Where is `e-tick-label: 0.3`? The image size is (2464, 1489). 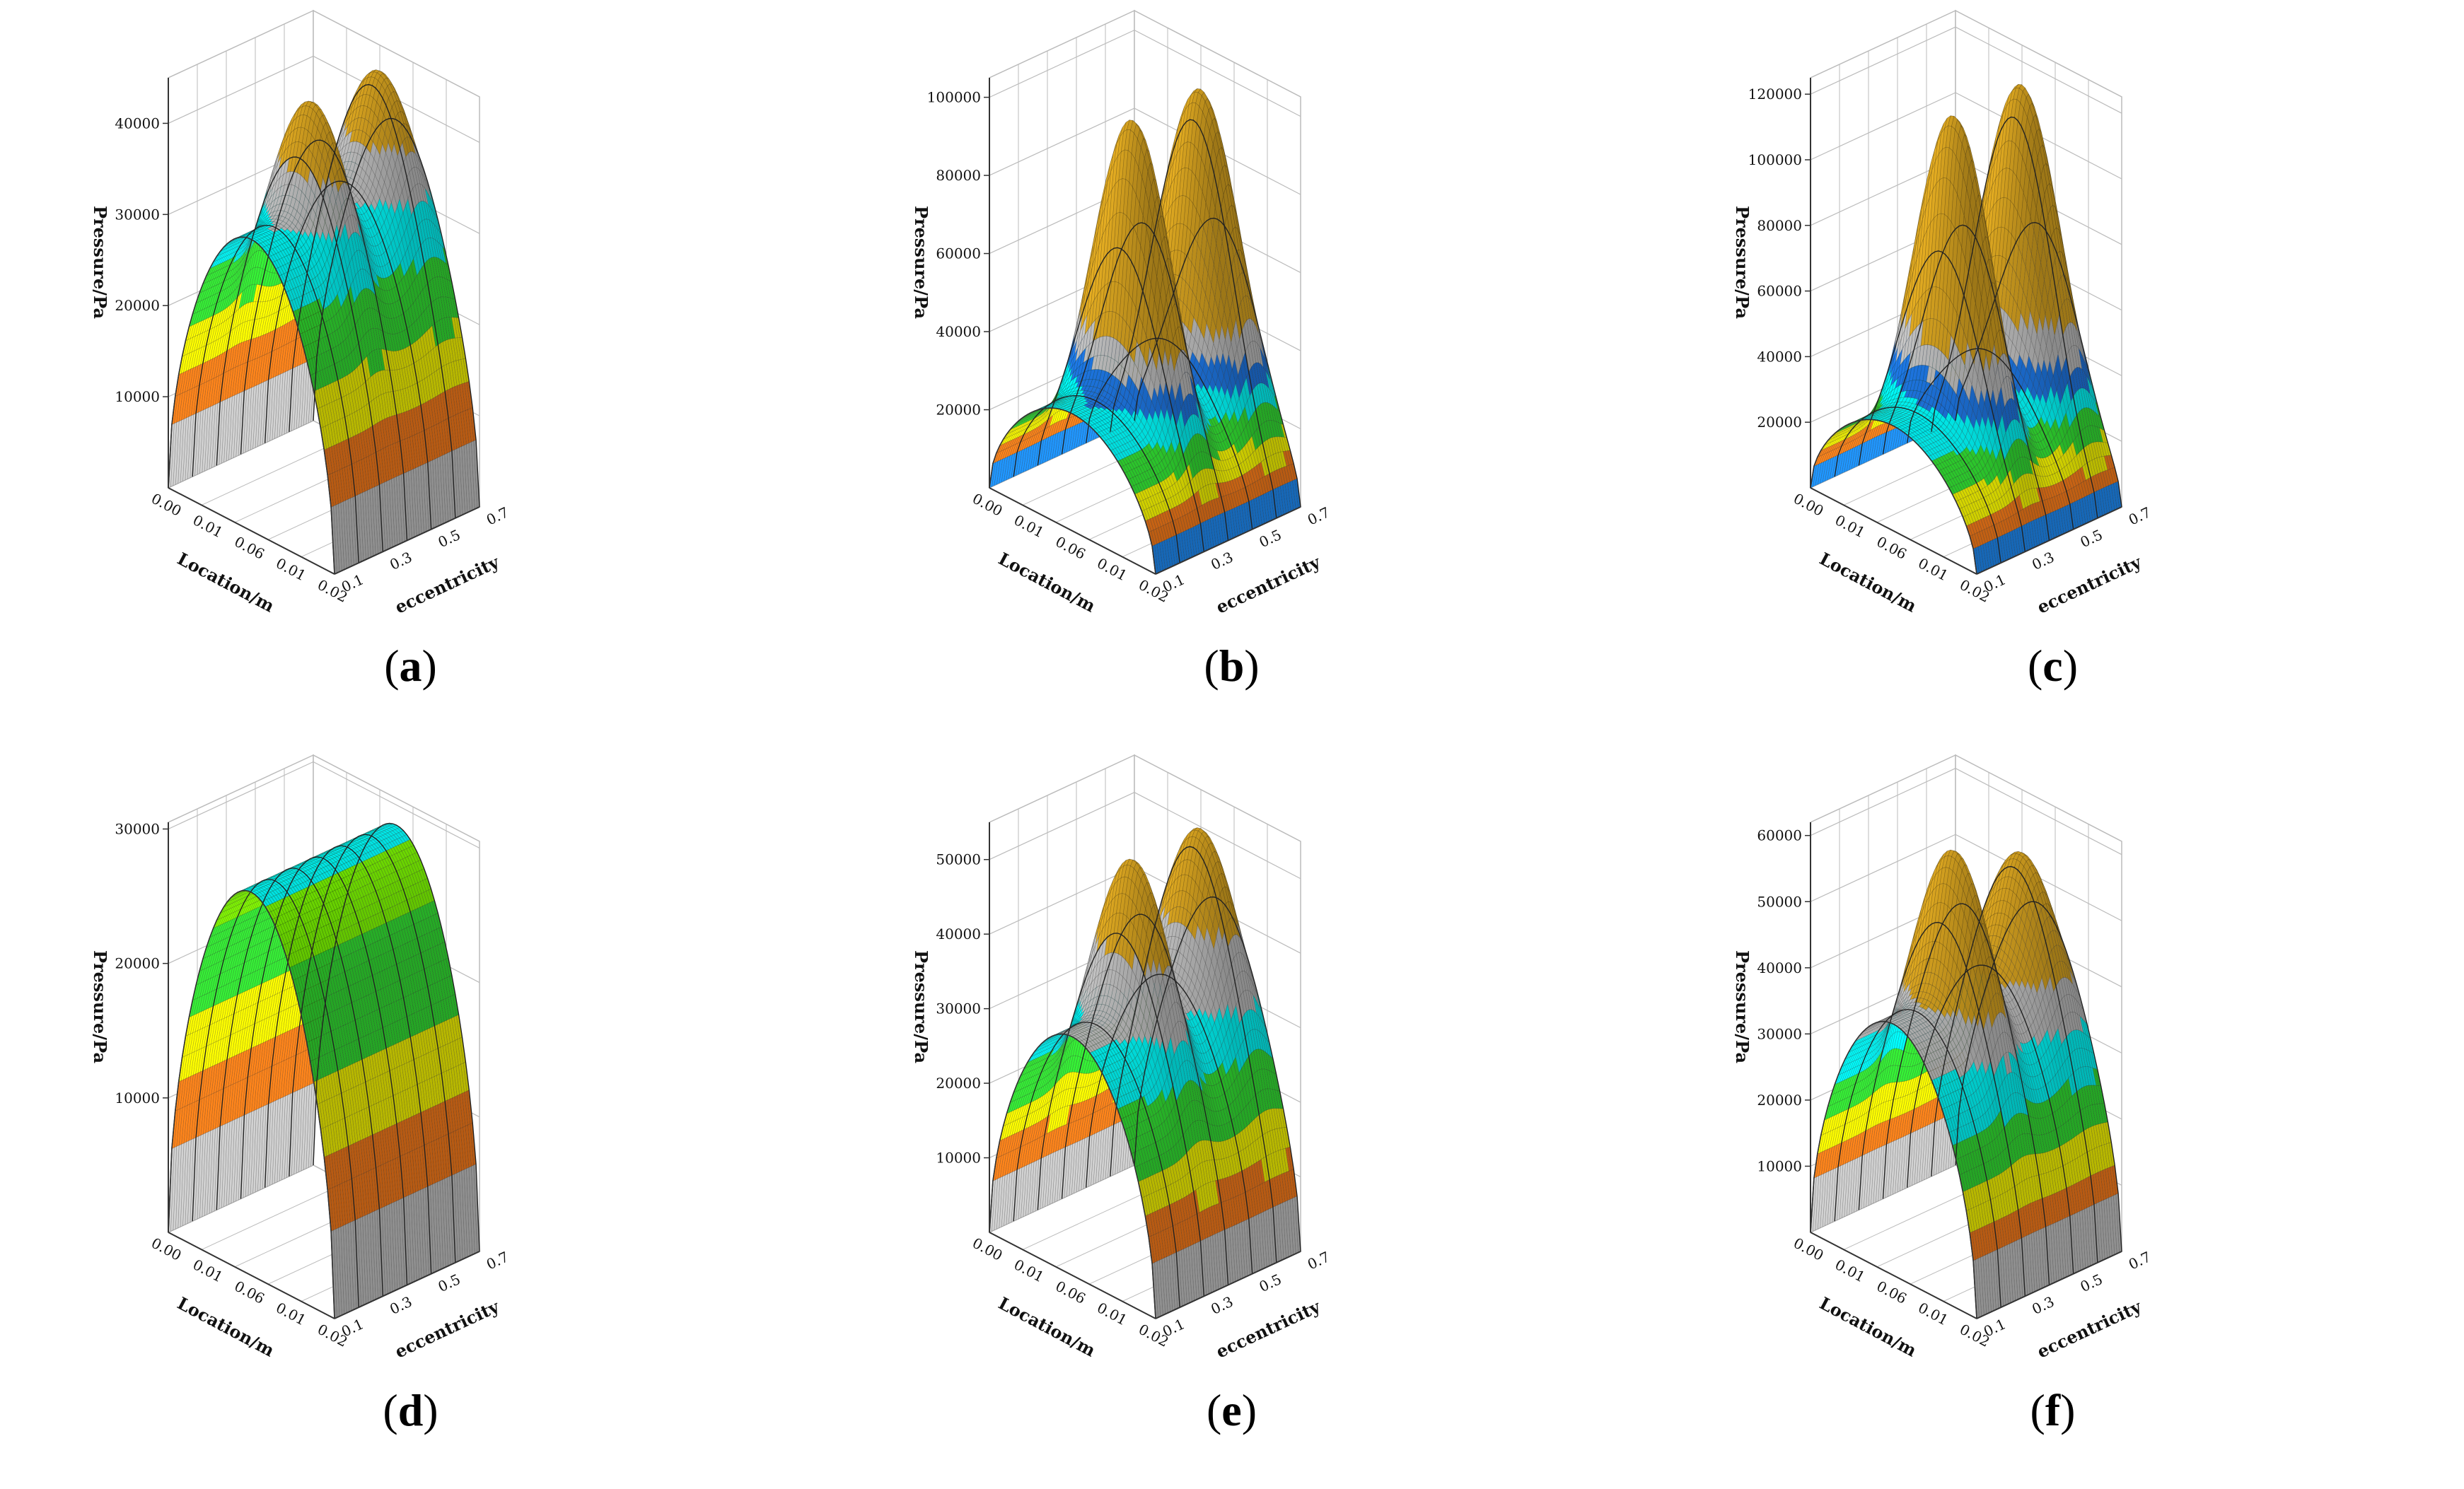
e-tick-label: 0.3 is located at coordinates (400, 561).